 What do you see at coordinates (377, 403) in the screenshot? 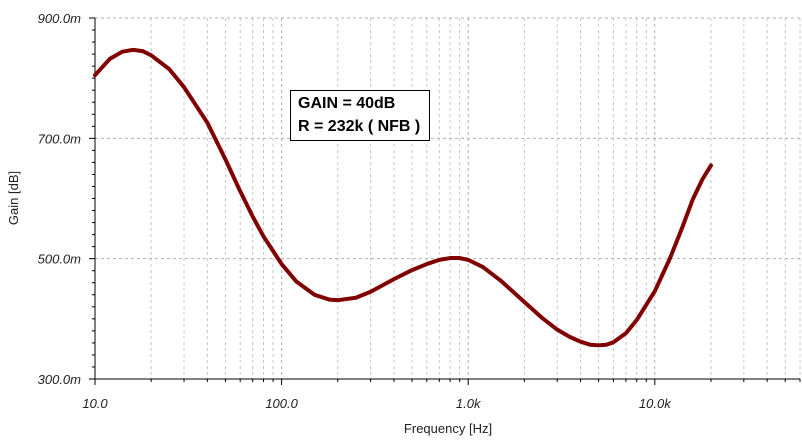
I see `x-tick-labels: 10.0 100.0 1.0k 10.0k` at bounding box center [377, 403].